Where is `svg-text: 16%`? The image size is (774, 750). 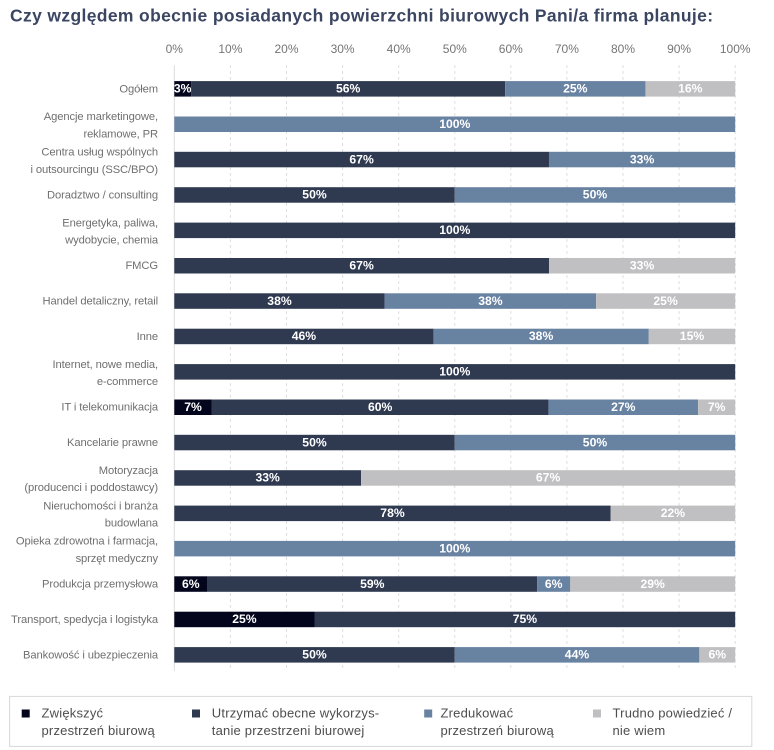 svg-text: 16% is located at coordinates (690, 89).